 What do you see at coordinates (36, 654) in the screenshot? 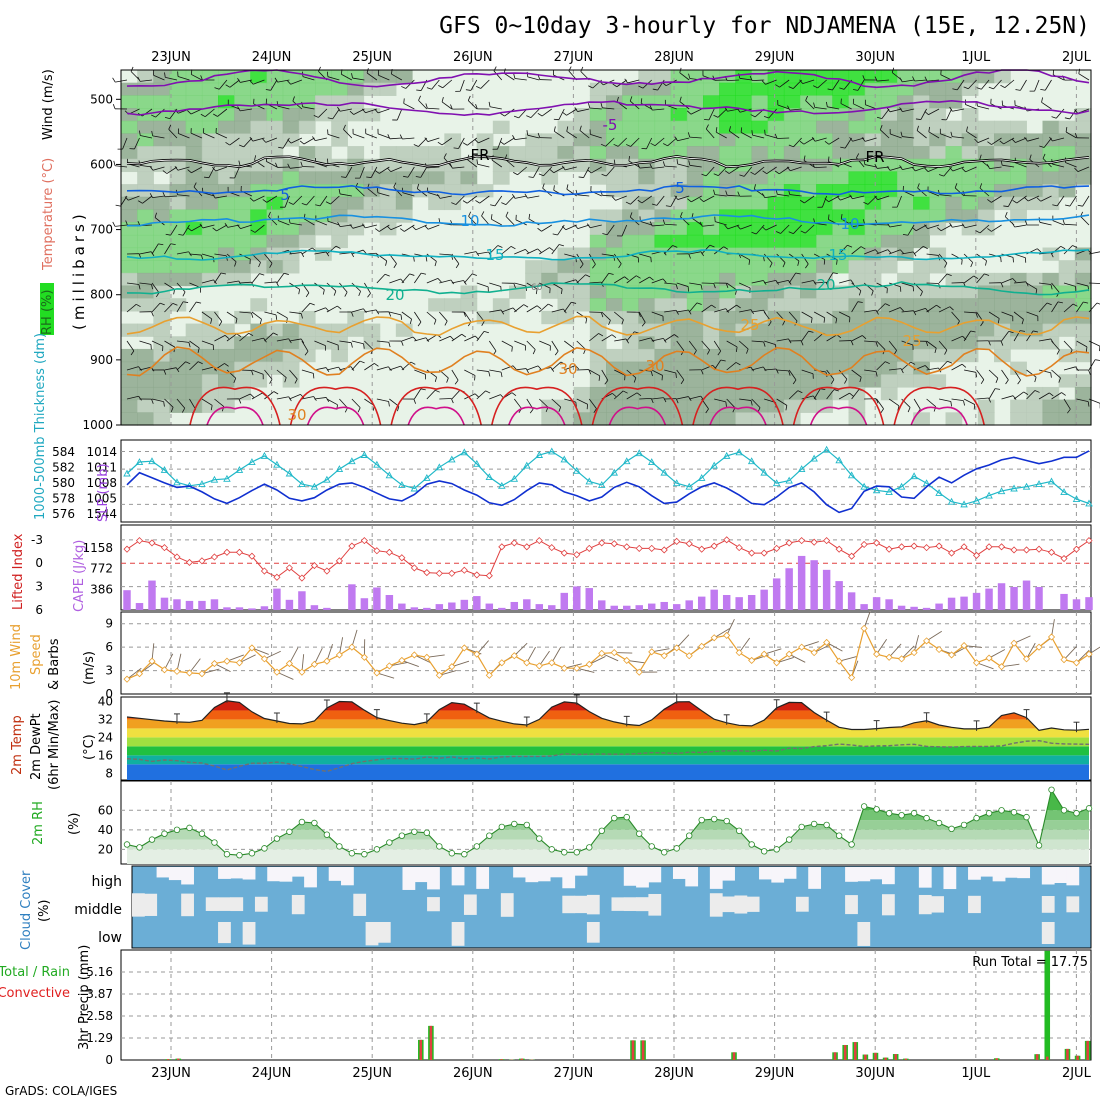
I see `wind10-label-2: Speed` at bounding box center [36, 654].